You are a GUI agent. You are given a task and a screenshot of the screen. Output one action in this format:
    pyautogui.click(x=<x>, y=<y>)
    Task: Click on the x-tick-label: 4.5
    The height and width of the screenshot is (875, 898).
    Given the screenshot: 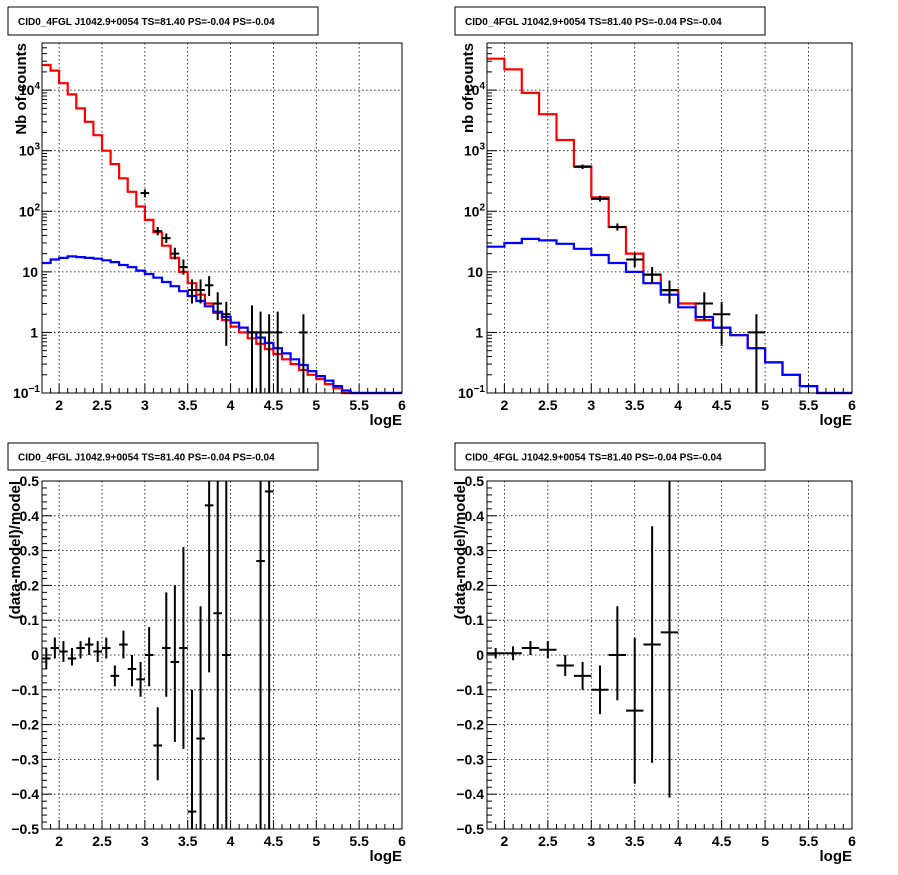 What is the action you would take?
    pyautogui.click(x=274, y=405)
    